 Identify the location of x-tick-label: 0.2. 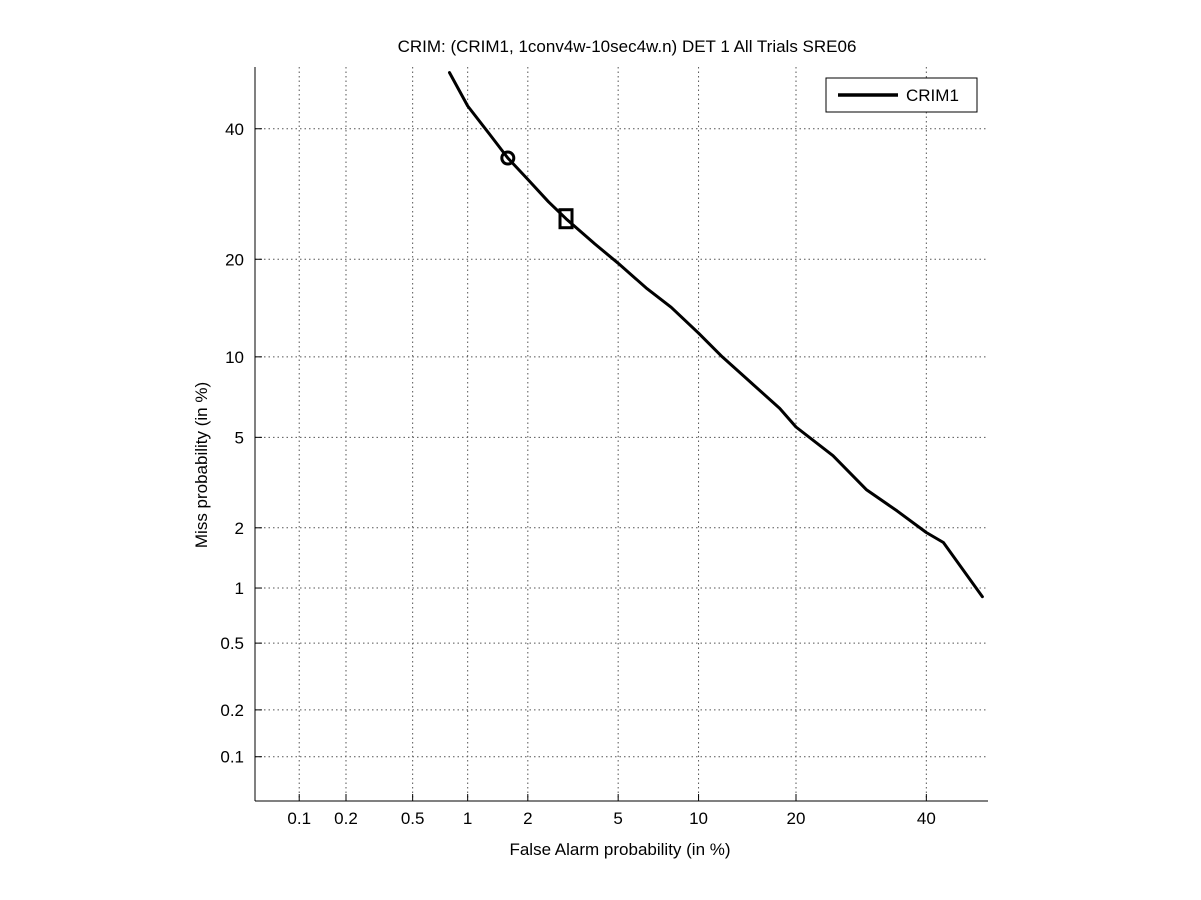
(346, 818).